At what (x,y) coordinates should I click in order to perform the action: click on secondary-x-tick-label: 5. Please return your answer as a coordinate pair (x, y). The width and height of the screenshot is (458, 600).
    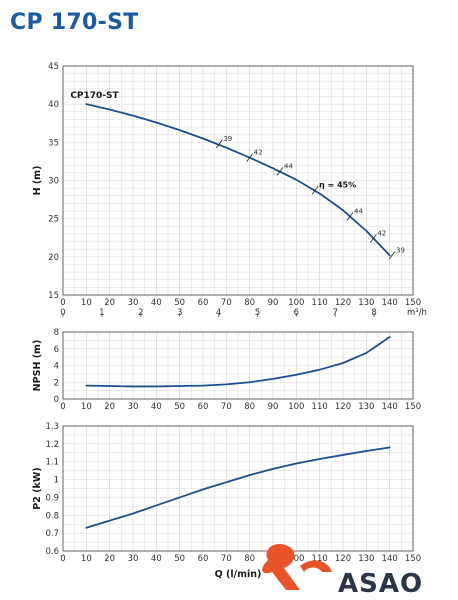
    Looking at the image, I should click on (257, 313).